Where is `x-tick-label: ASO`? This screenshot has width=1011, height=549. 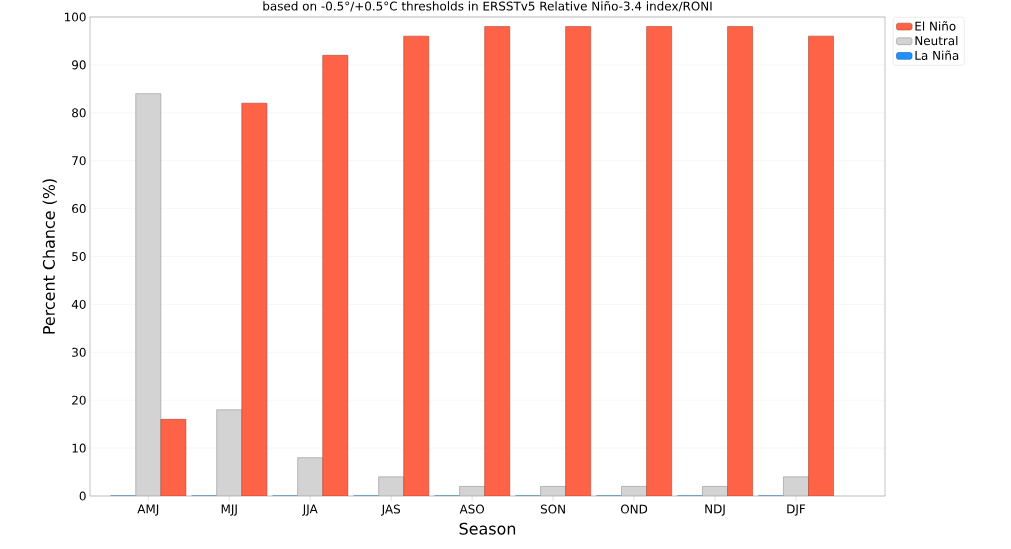 x-tick-label: ASO is located at coordinates (472, 509).